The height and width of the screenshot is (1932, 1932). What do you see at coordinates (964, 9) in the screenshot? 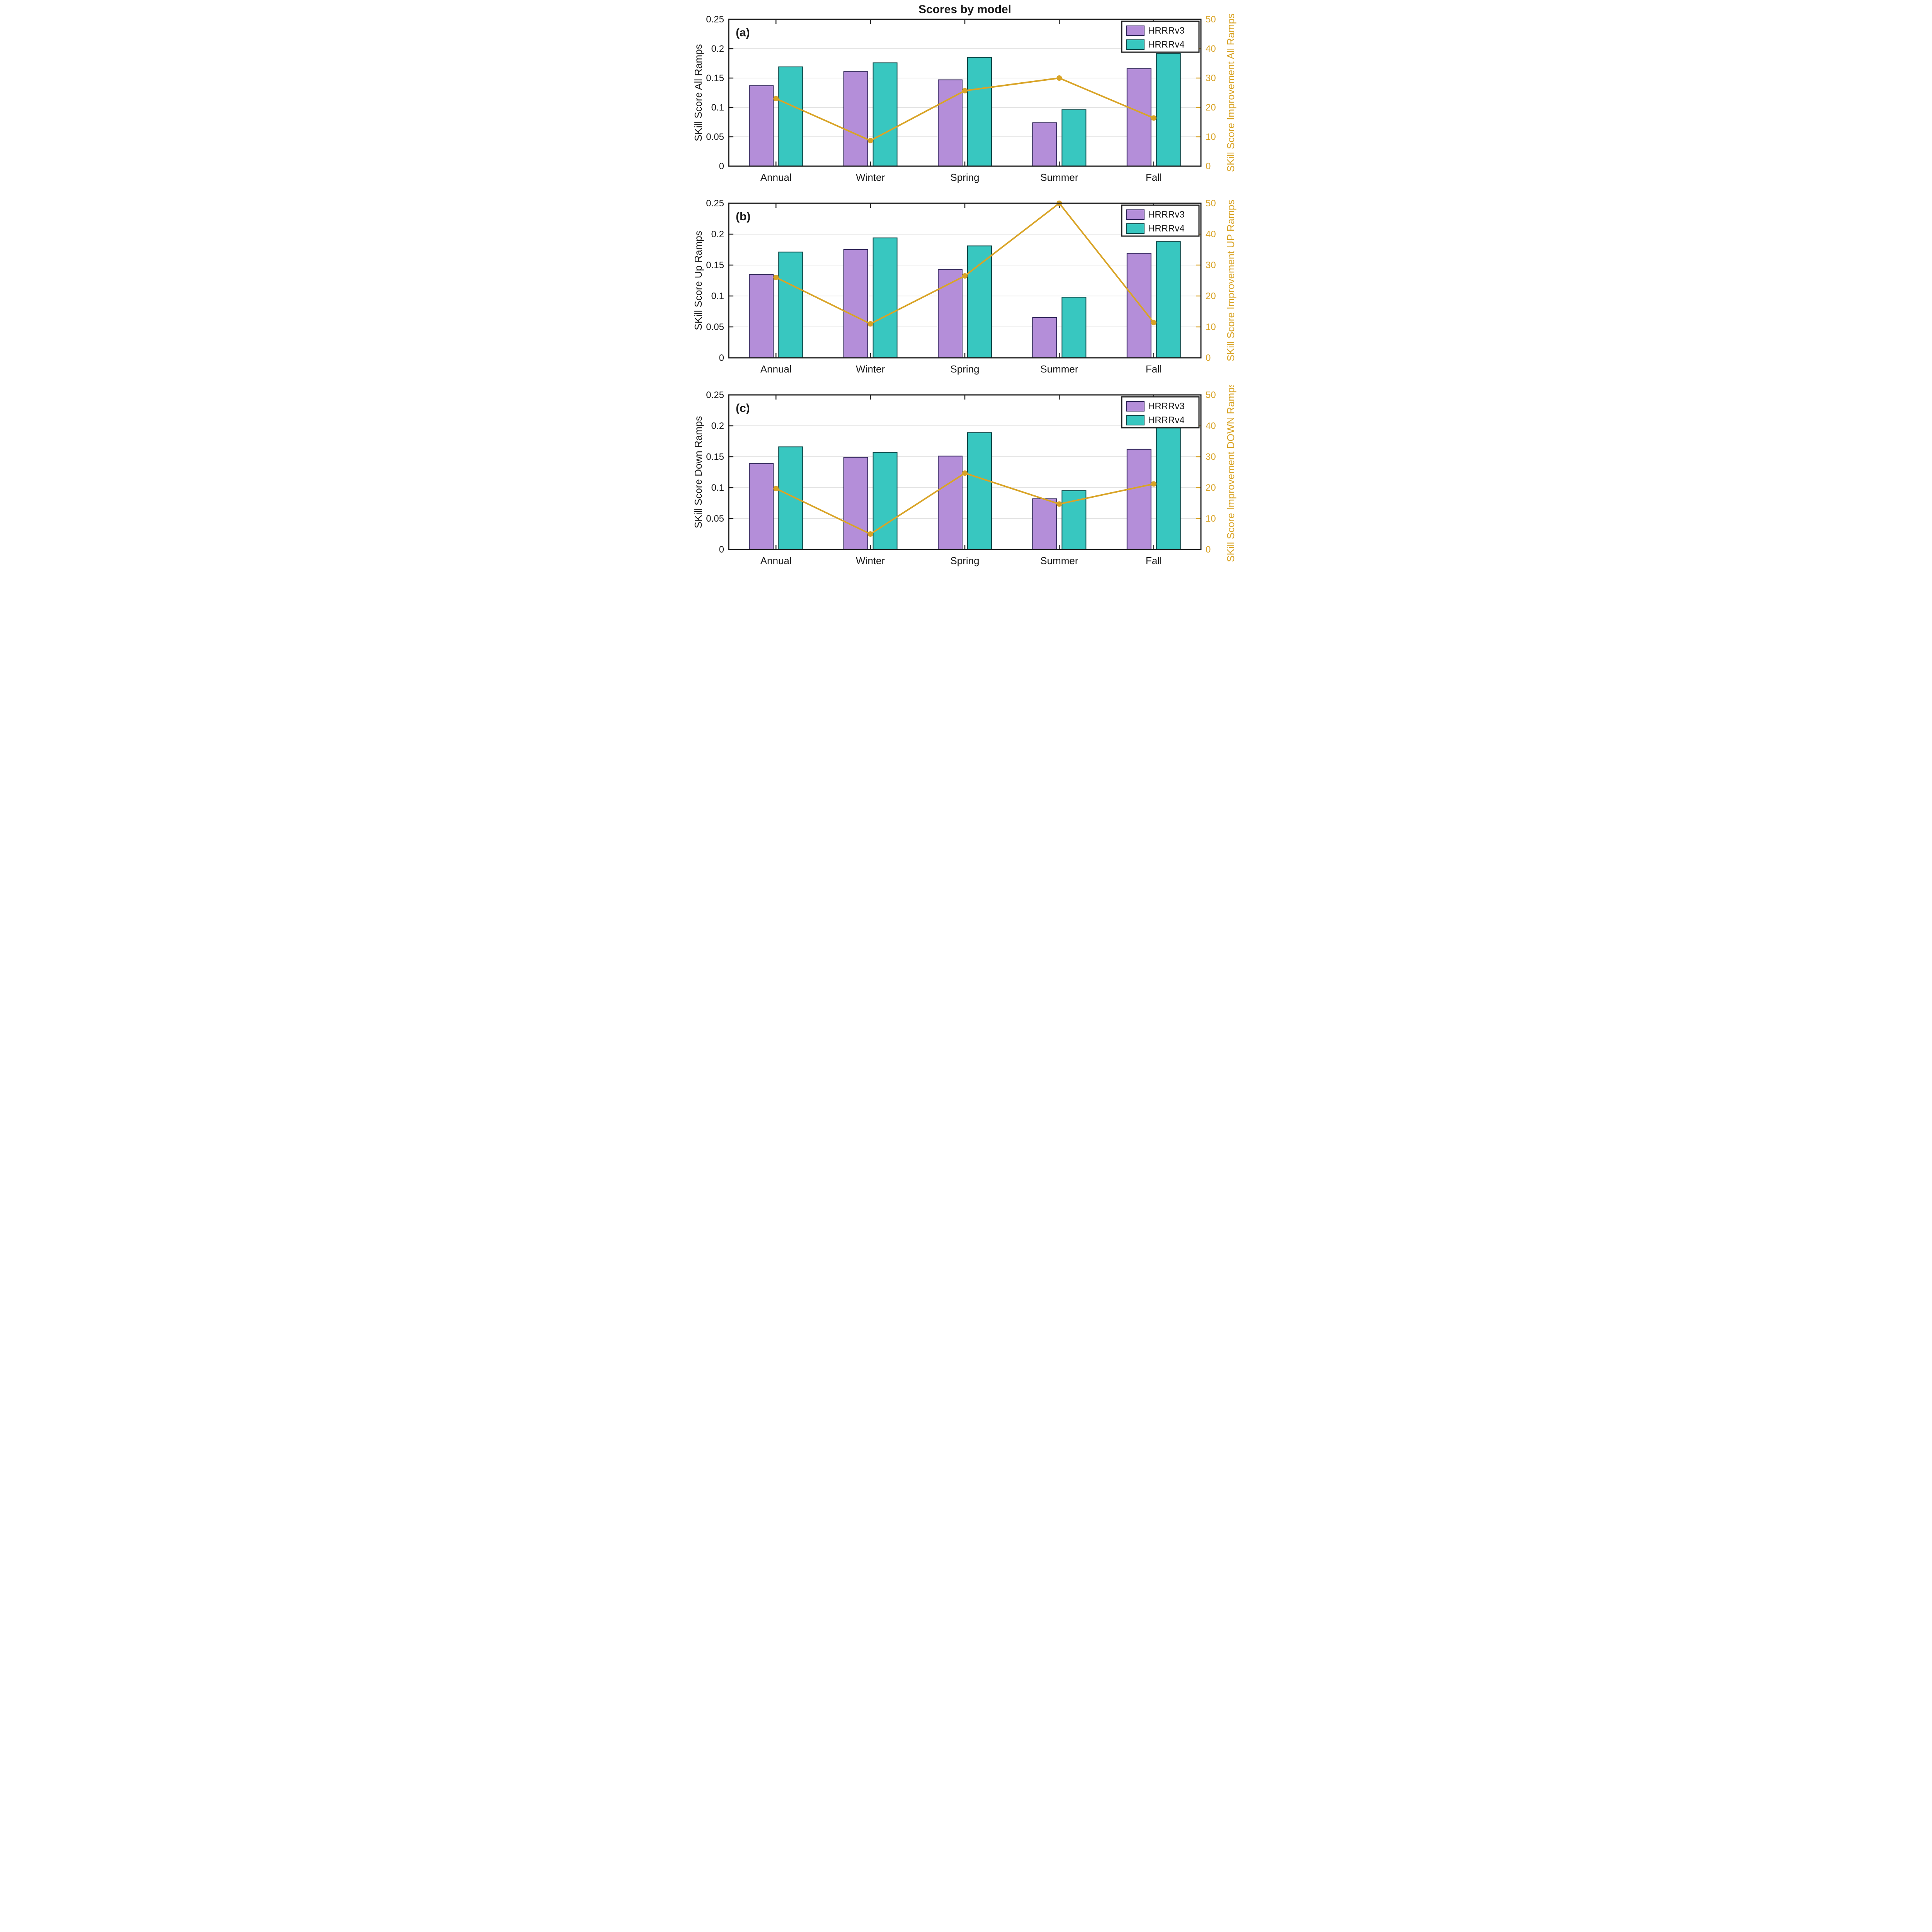
I see `chart-title: Scores by model` at bounding box center [964, 9].